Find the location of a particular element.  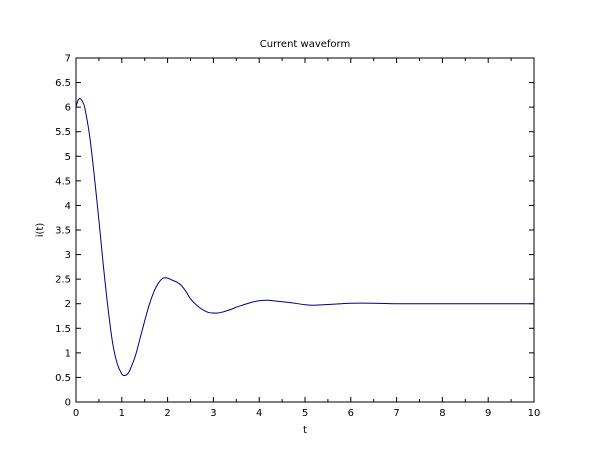

y-tick-label: 2.5 is located at coordinates (63, 280).